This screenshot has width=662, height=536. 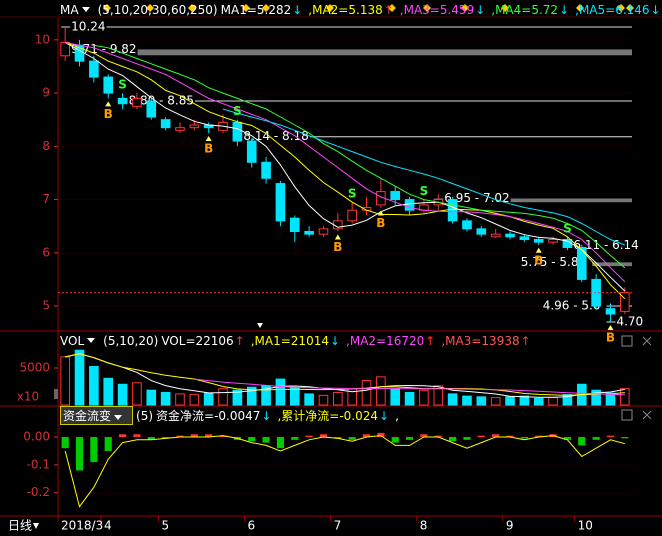 I want to click on level-label: 6.11 - 6.14, so click(x=605, y=245).